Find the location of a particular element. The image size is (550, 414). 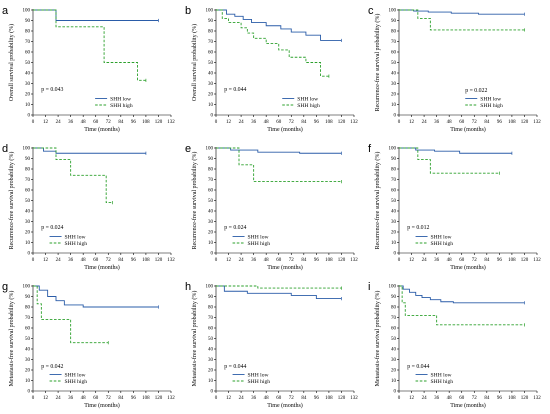

p-value: p = 0.042 is located at coordinates (52, 367).